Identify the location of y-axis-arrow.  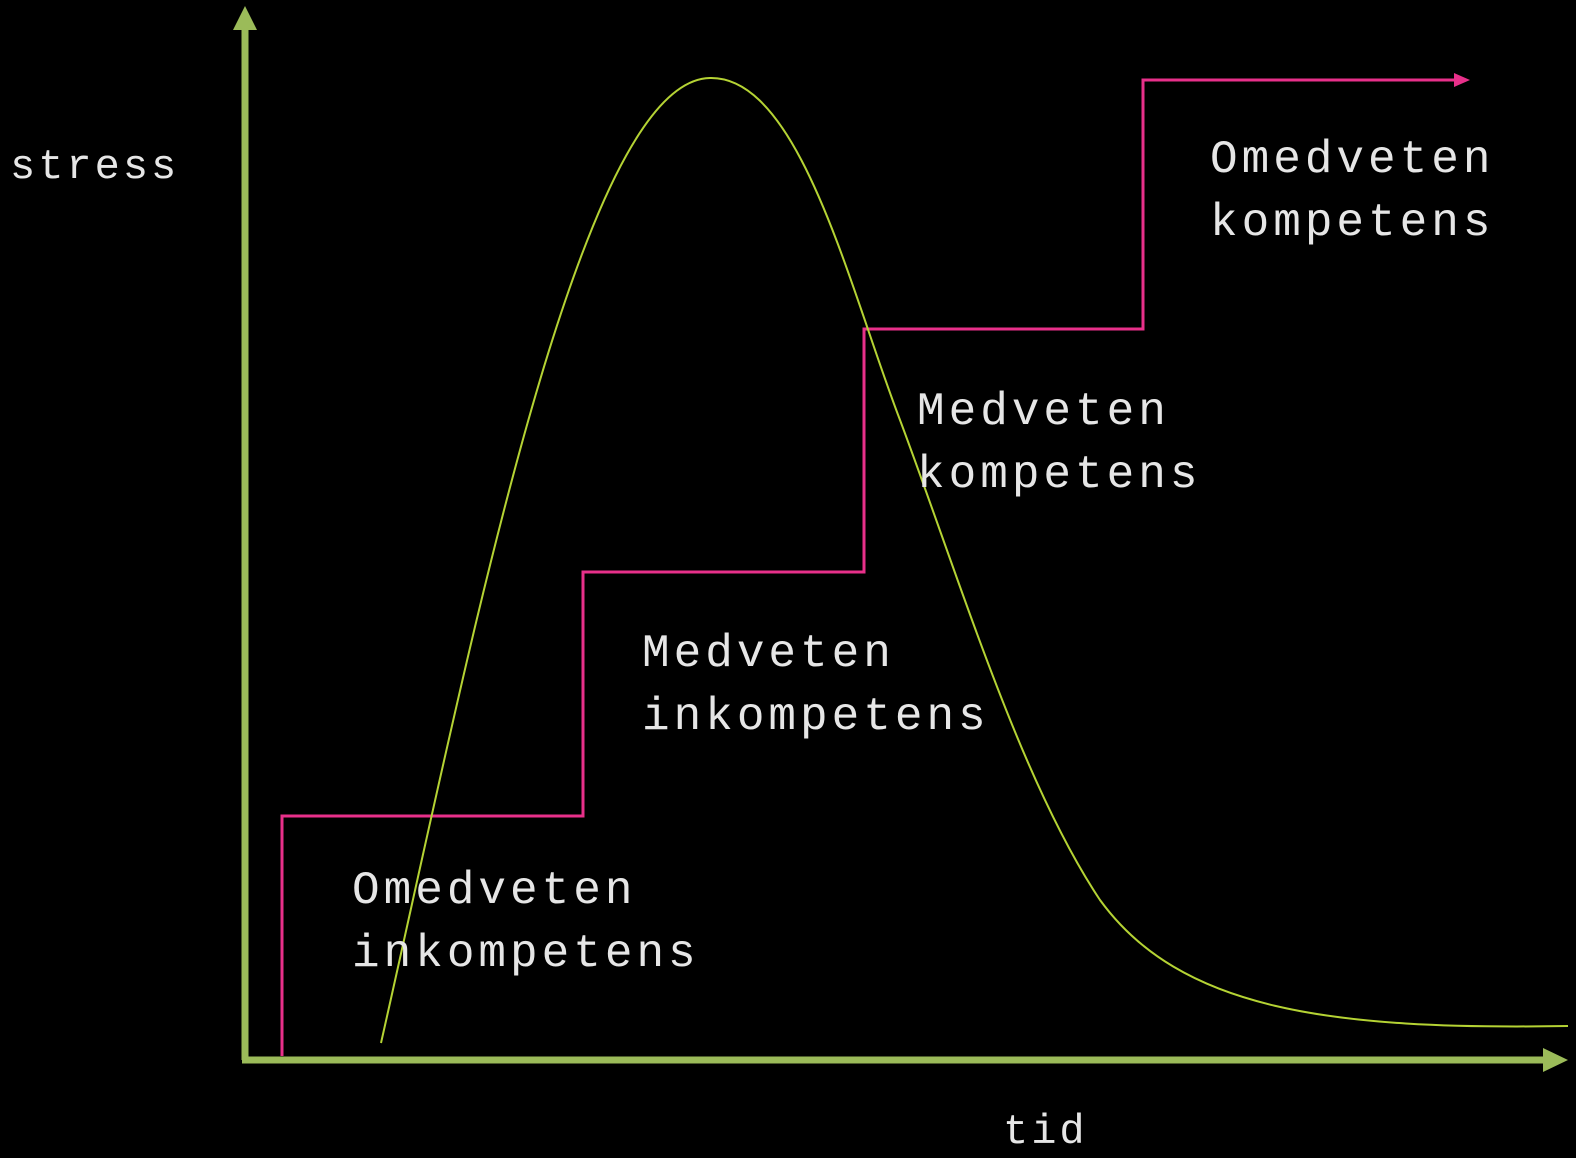
(245, 18).